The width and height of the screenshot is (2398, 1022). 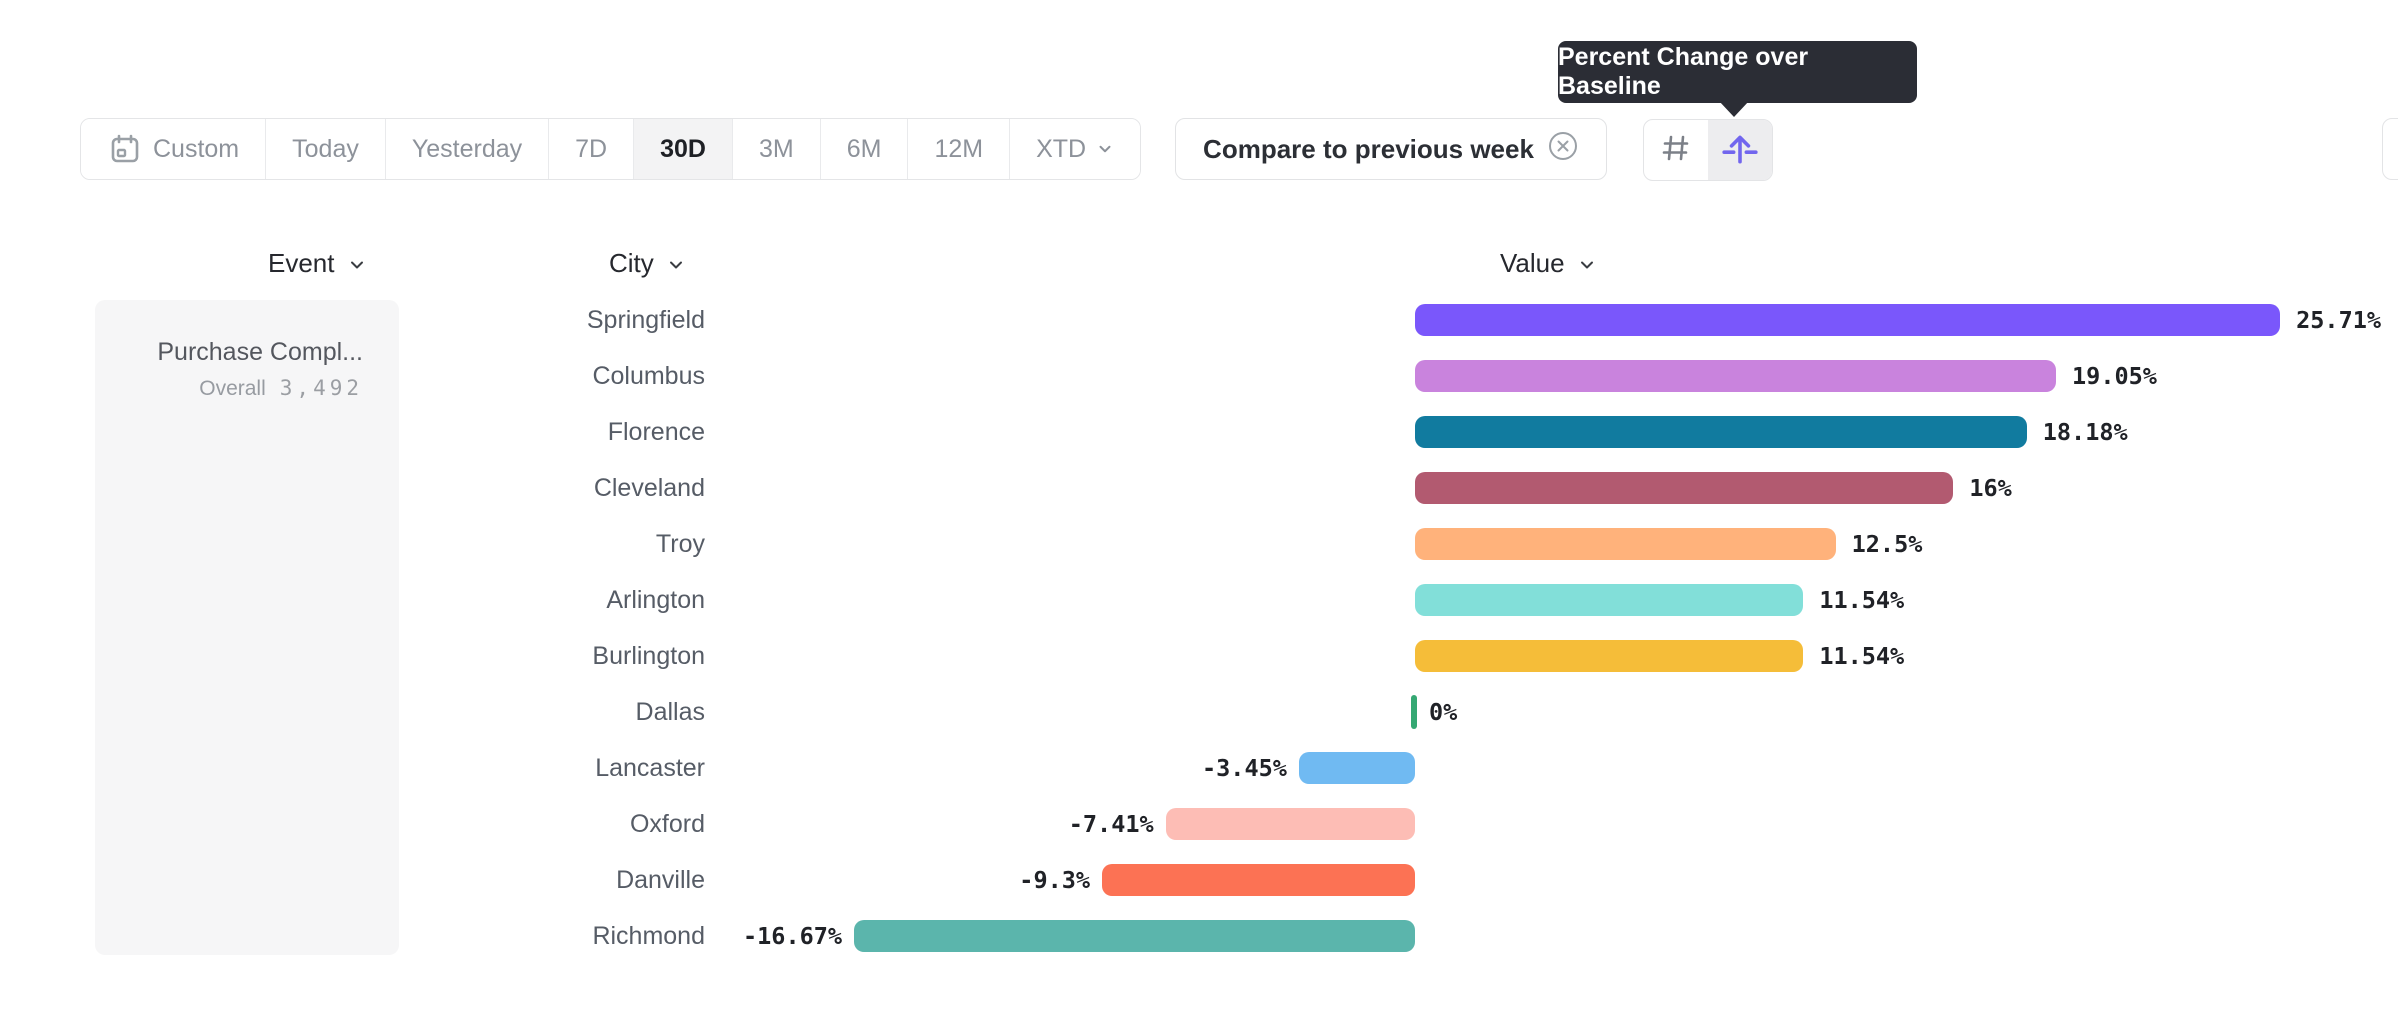 I want to click on city-label-cleveland: Cleveland, so click(x=649, y=488).